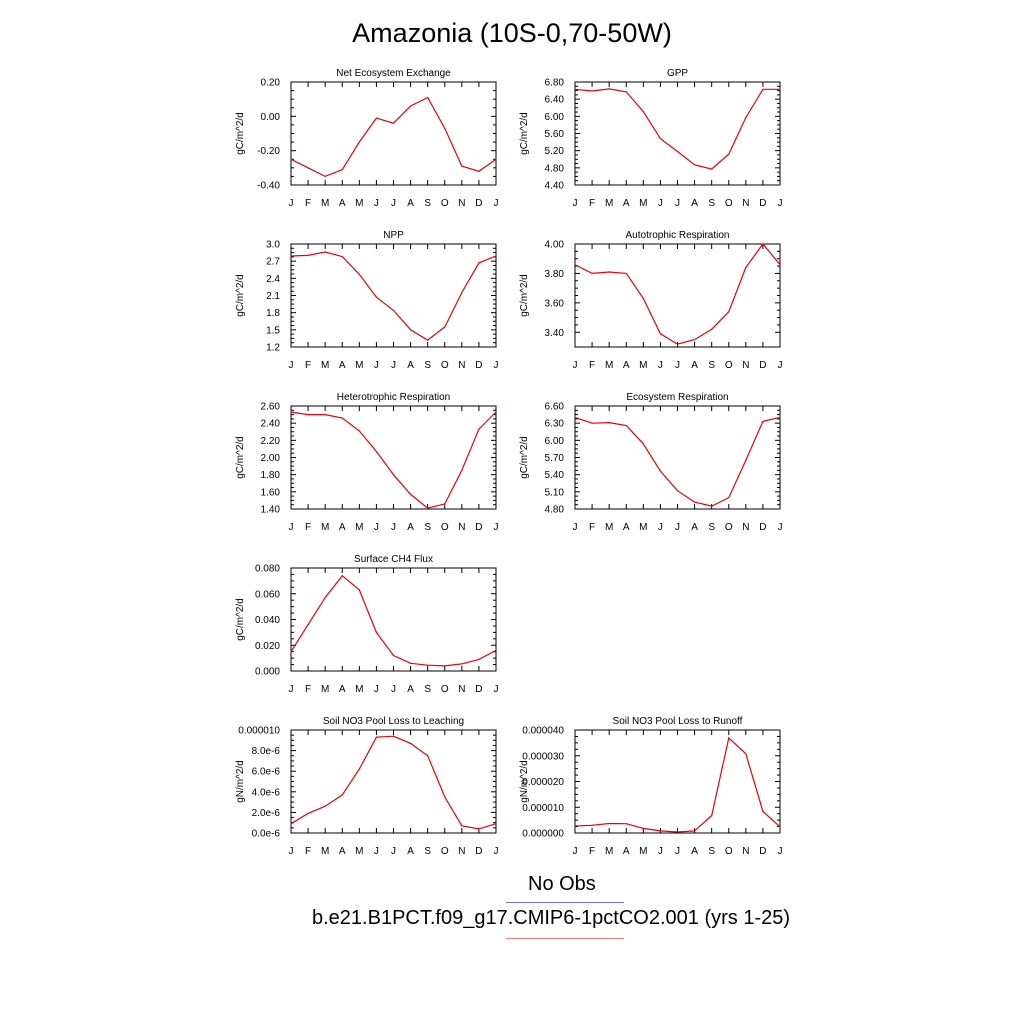 Image resolution: width=1024 pixels, height=1024 pixels. Describe the element at coordinates (555, 245) in the screenshot. I see `y-tick-label: 4.00` at that location.